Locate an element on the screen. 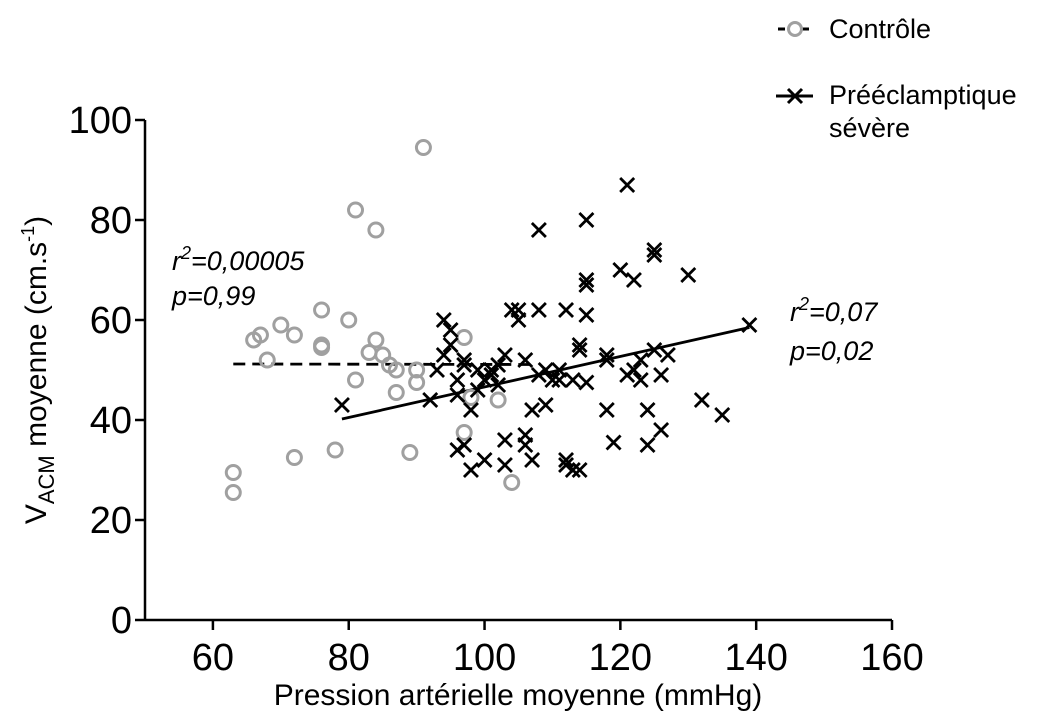  stats-controle-r2-value: =0,00005 is located at coordinates (248, 261).